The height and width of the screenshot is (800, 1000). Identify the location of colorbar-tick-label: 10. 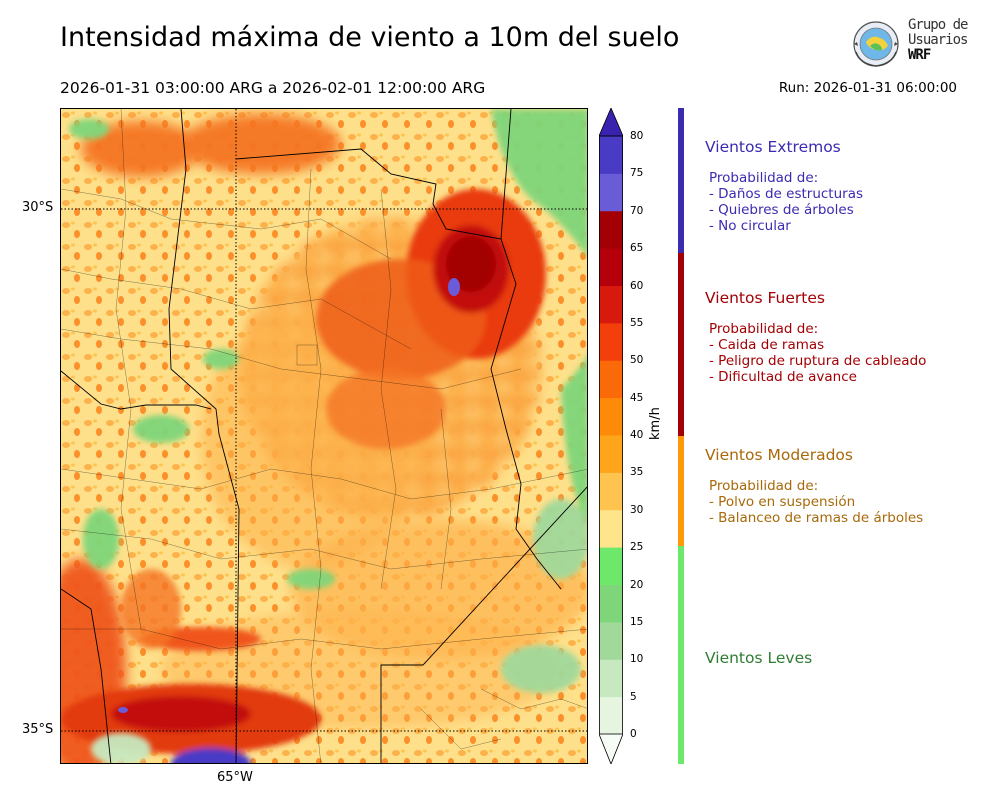
(637, 659).